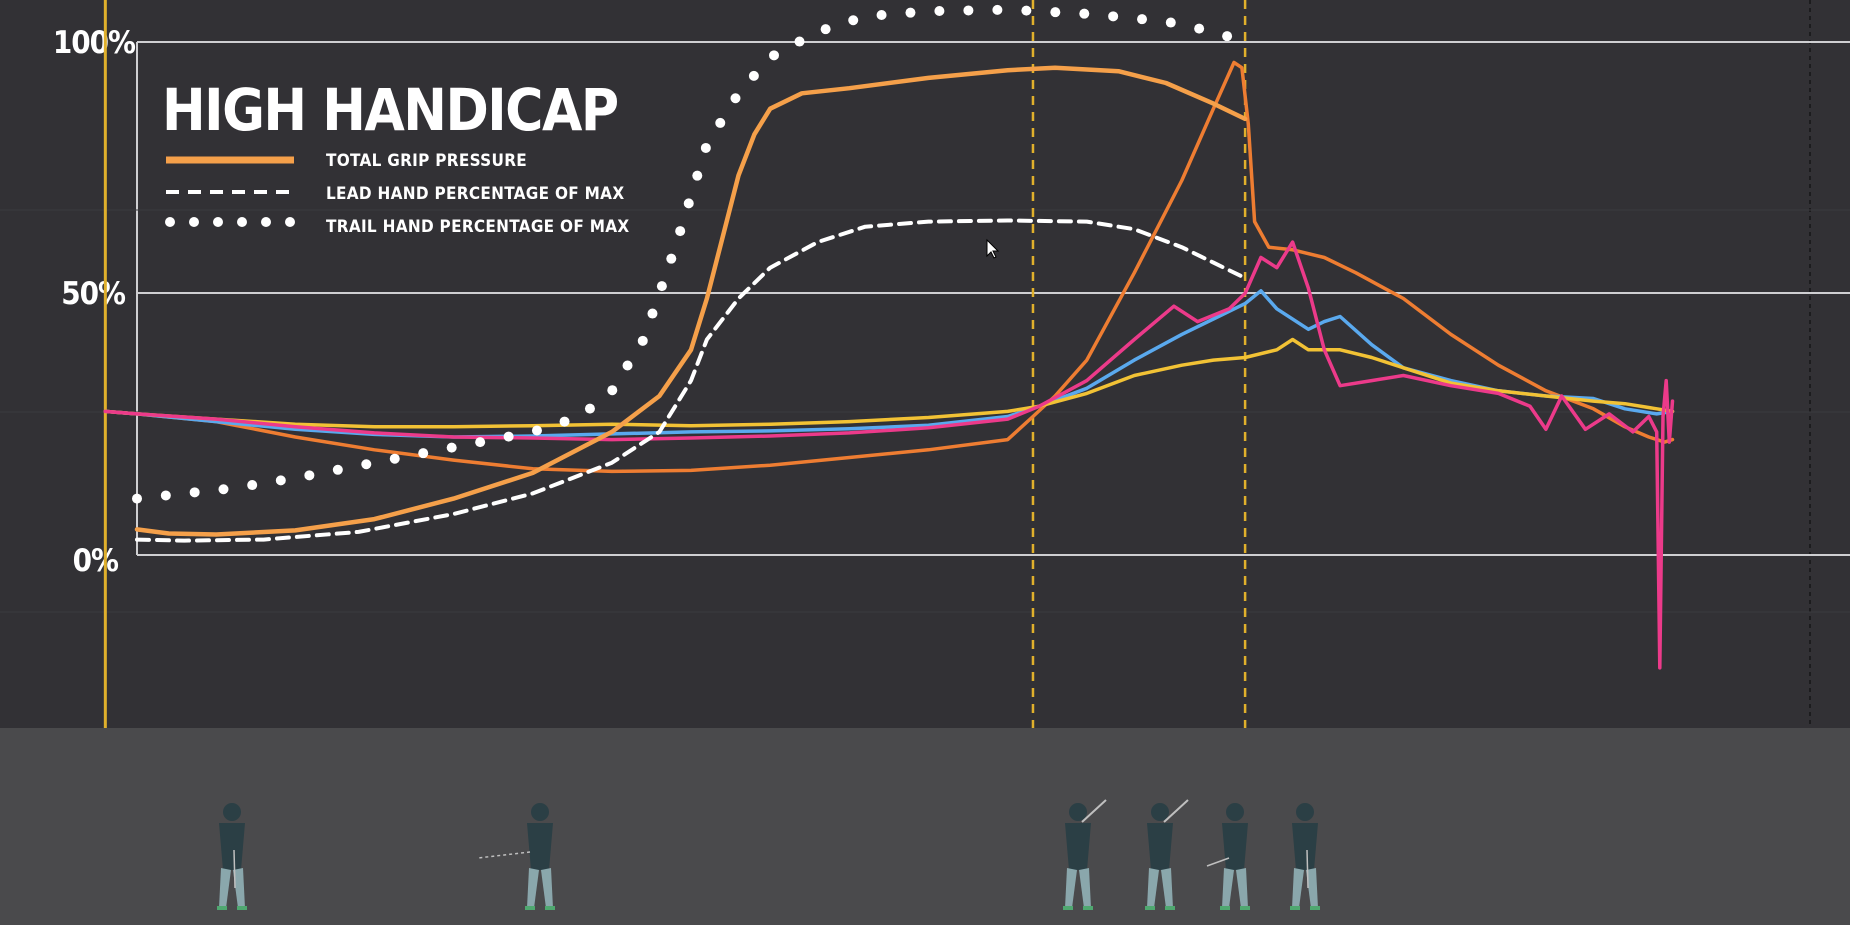 Image resolution: width=1850 pixels, height=925 pixels. What do you see at coordinates (230, 222) in the screenshot?
I see `legend-swatch-trail` at bounding box center [230, 222].